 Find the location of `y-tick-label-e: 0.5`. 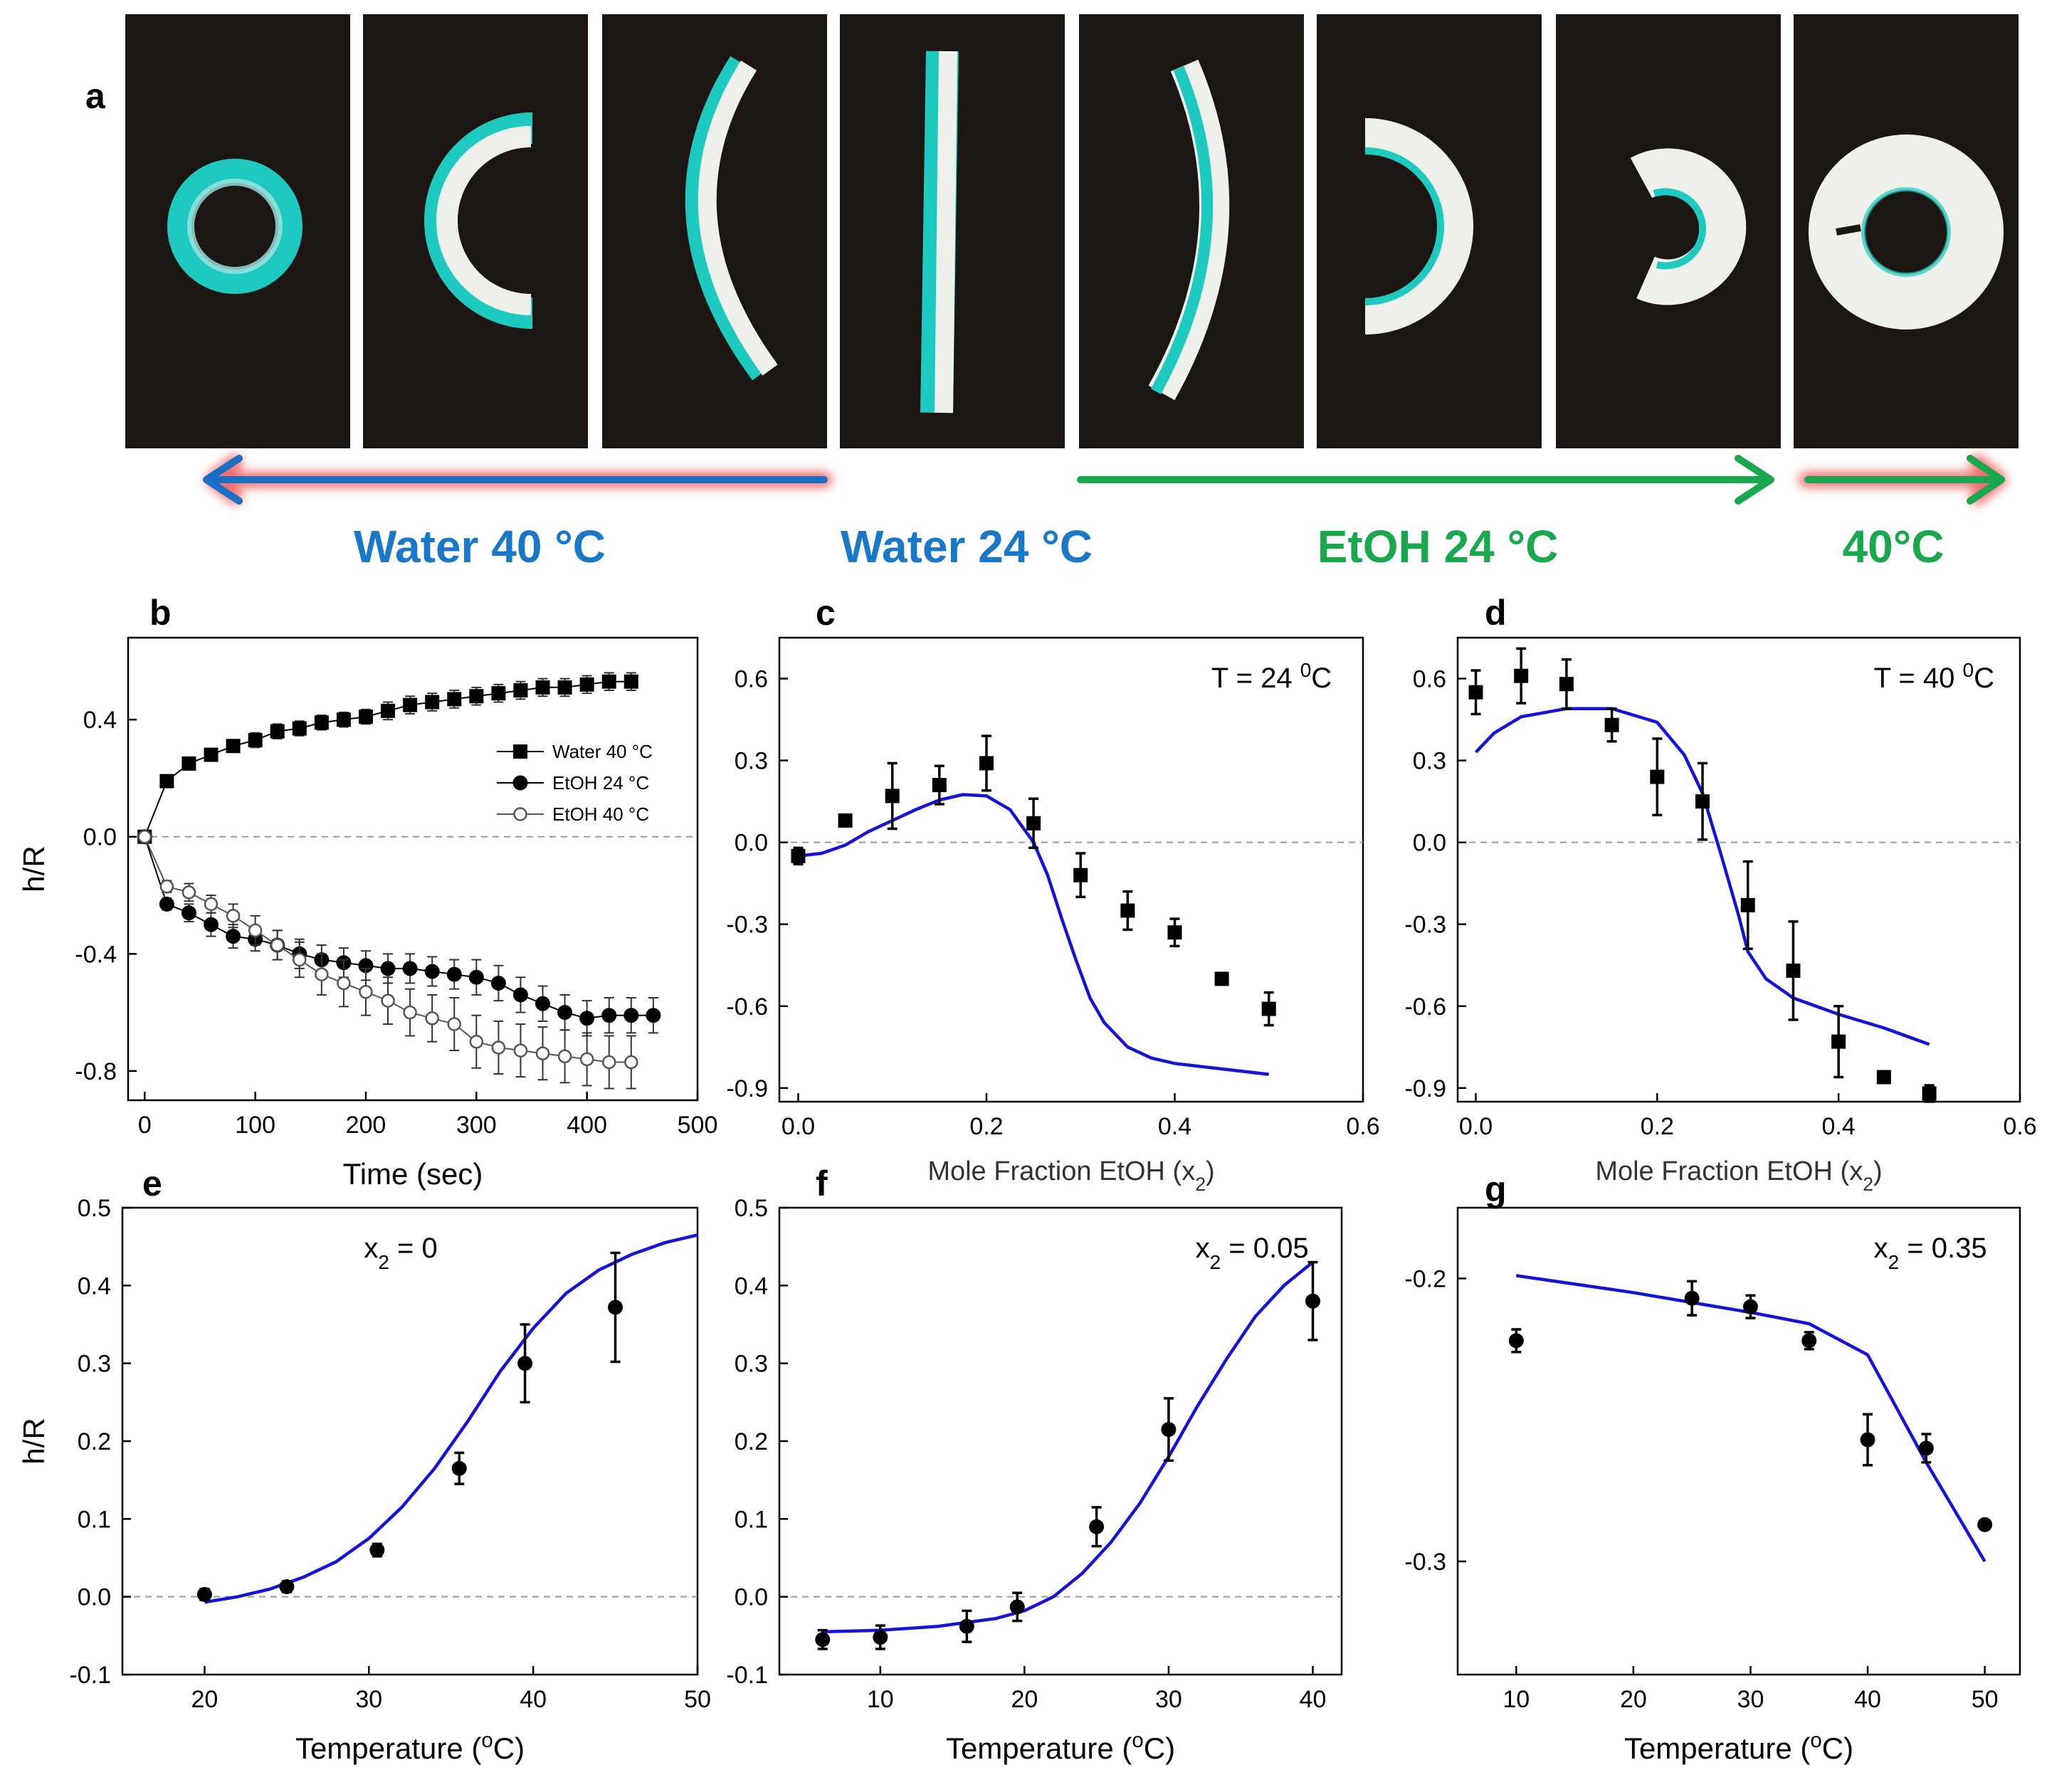

y-tick-label-e: 0.5 is located at coordinates (95, 1208).